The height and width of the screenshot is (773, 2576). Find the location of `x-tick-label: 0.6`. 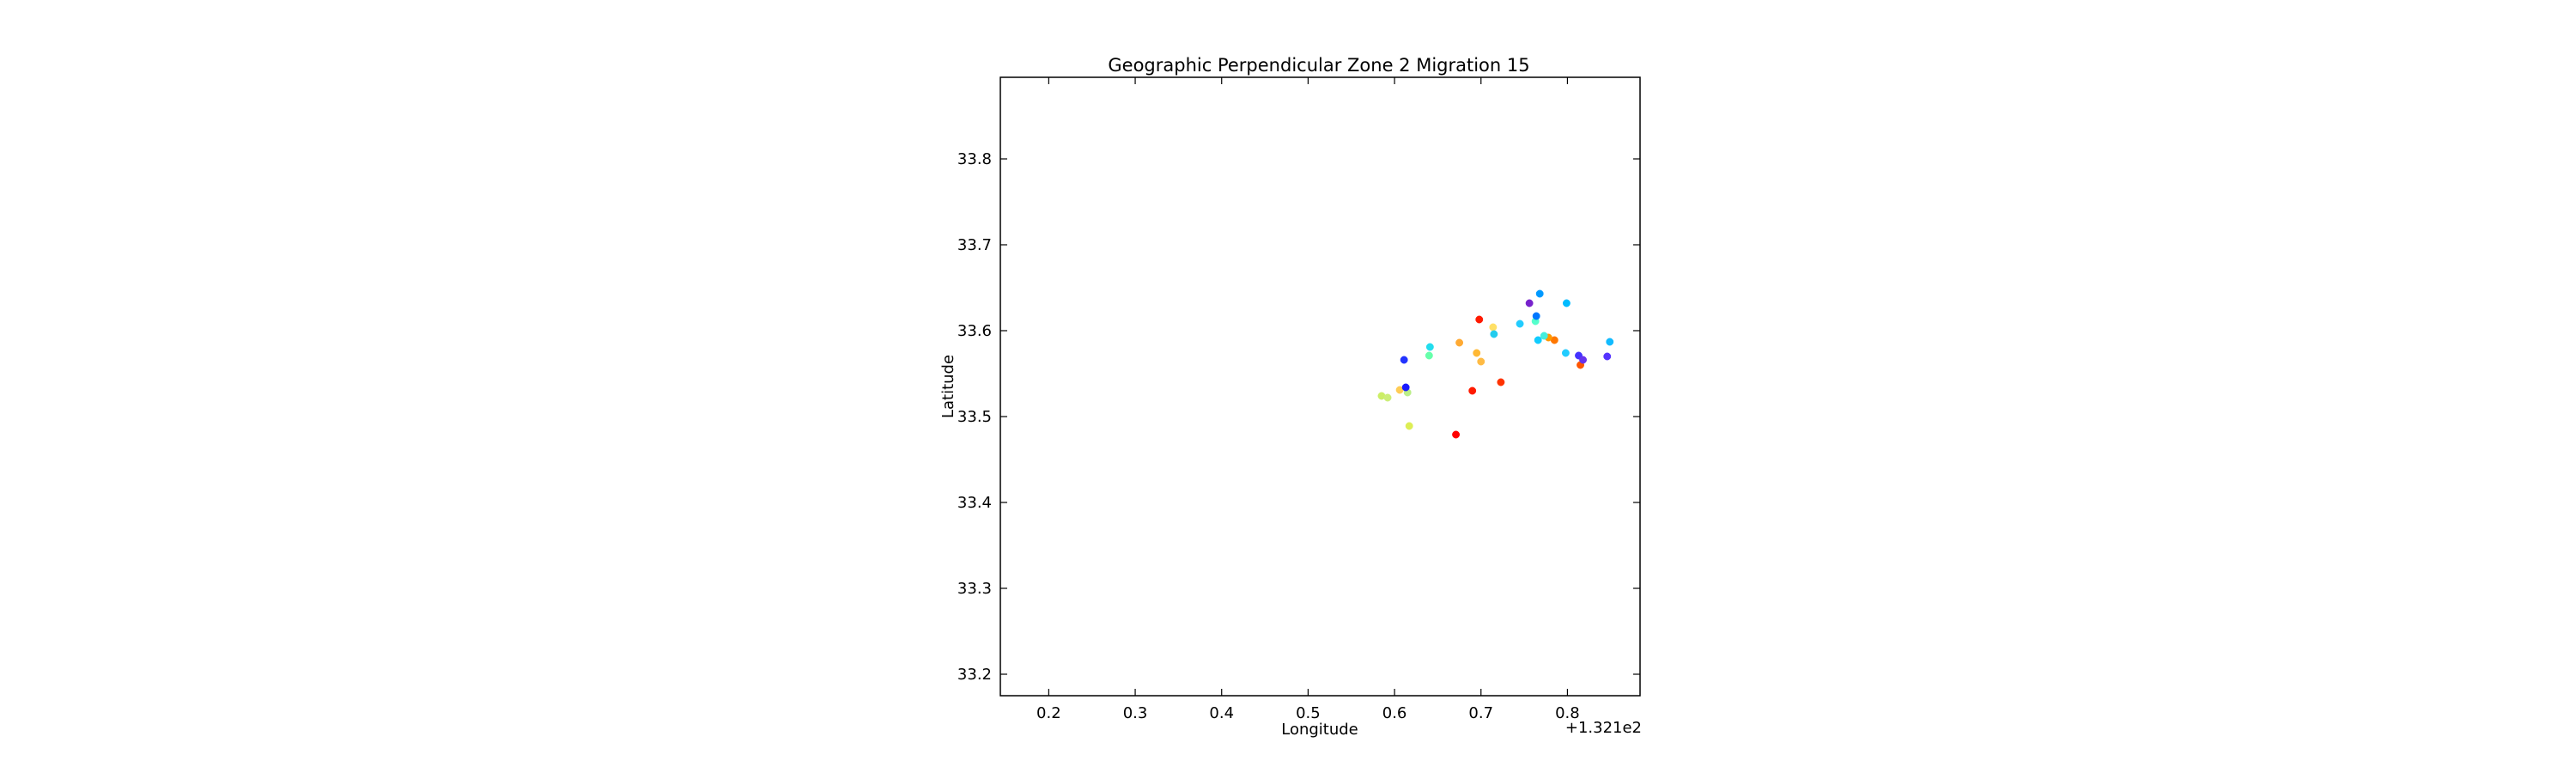

x-tick-label: 0.6 is located at coordinates (1394, 713).